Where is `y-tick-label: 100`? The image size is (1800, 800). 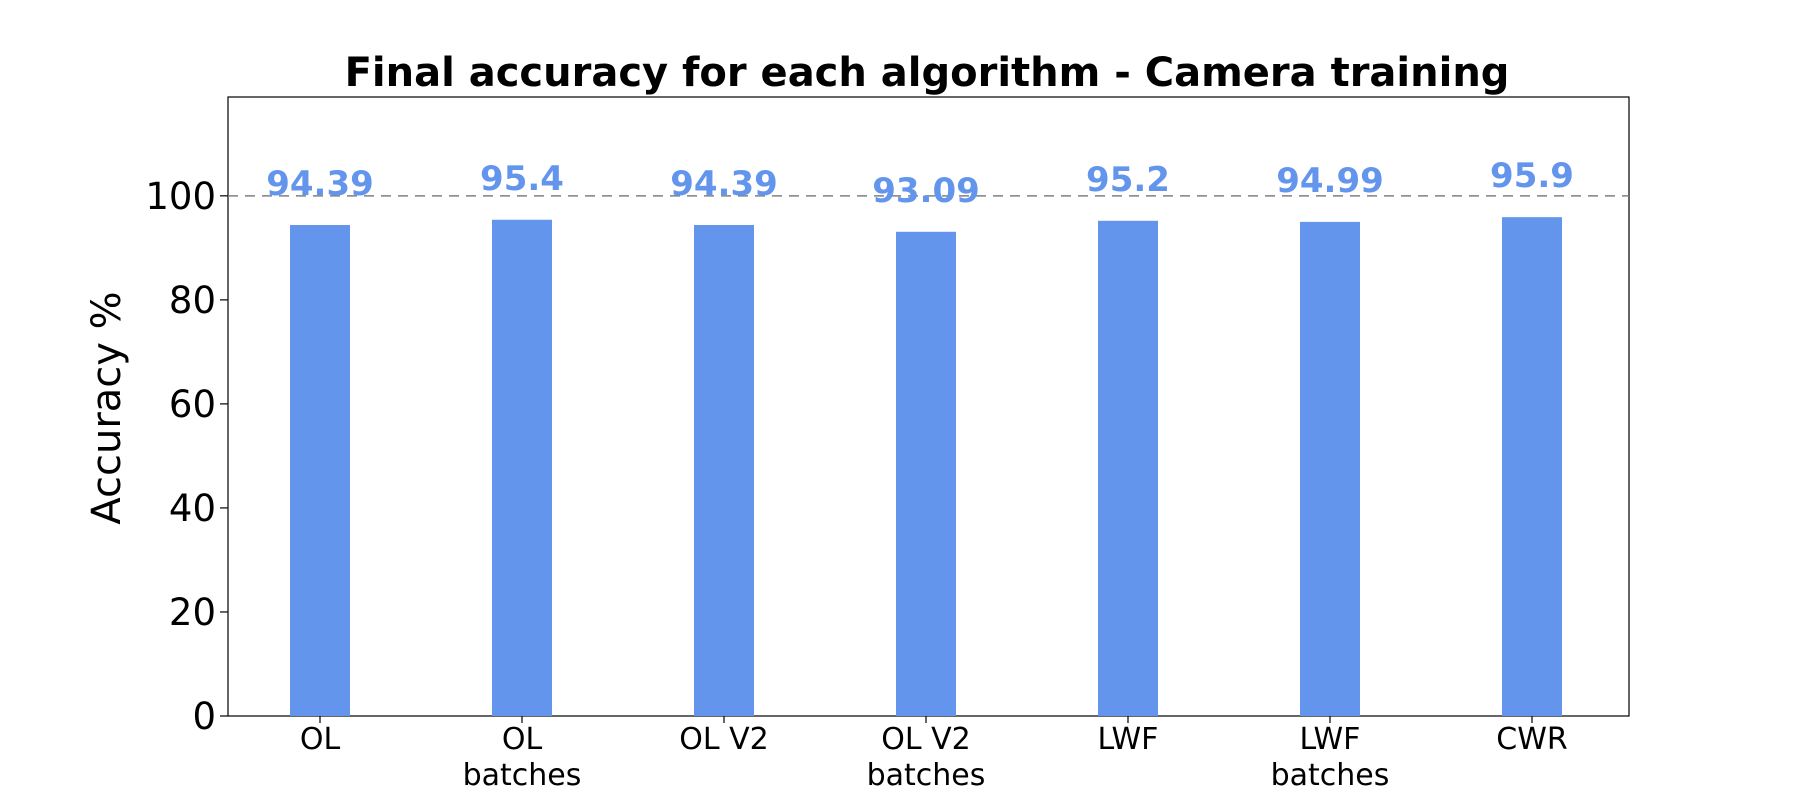
y-tick-label: 100 is located at coordinates (180, 196).